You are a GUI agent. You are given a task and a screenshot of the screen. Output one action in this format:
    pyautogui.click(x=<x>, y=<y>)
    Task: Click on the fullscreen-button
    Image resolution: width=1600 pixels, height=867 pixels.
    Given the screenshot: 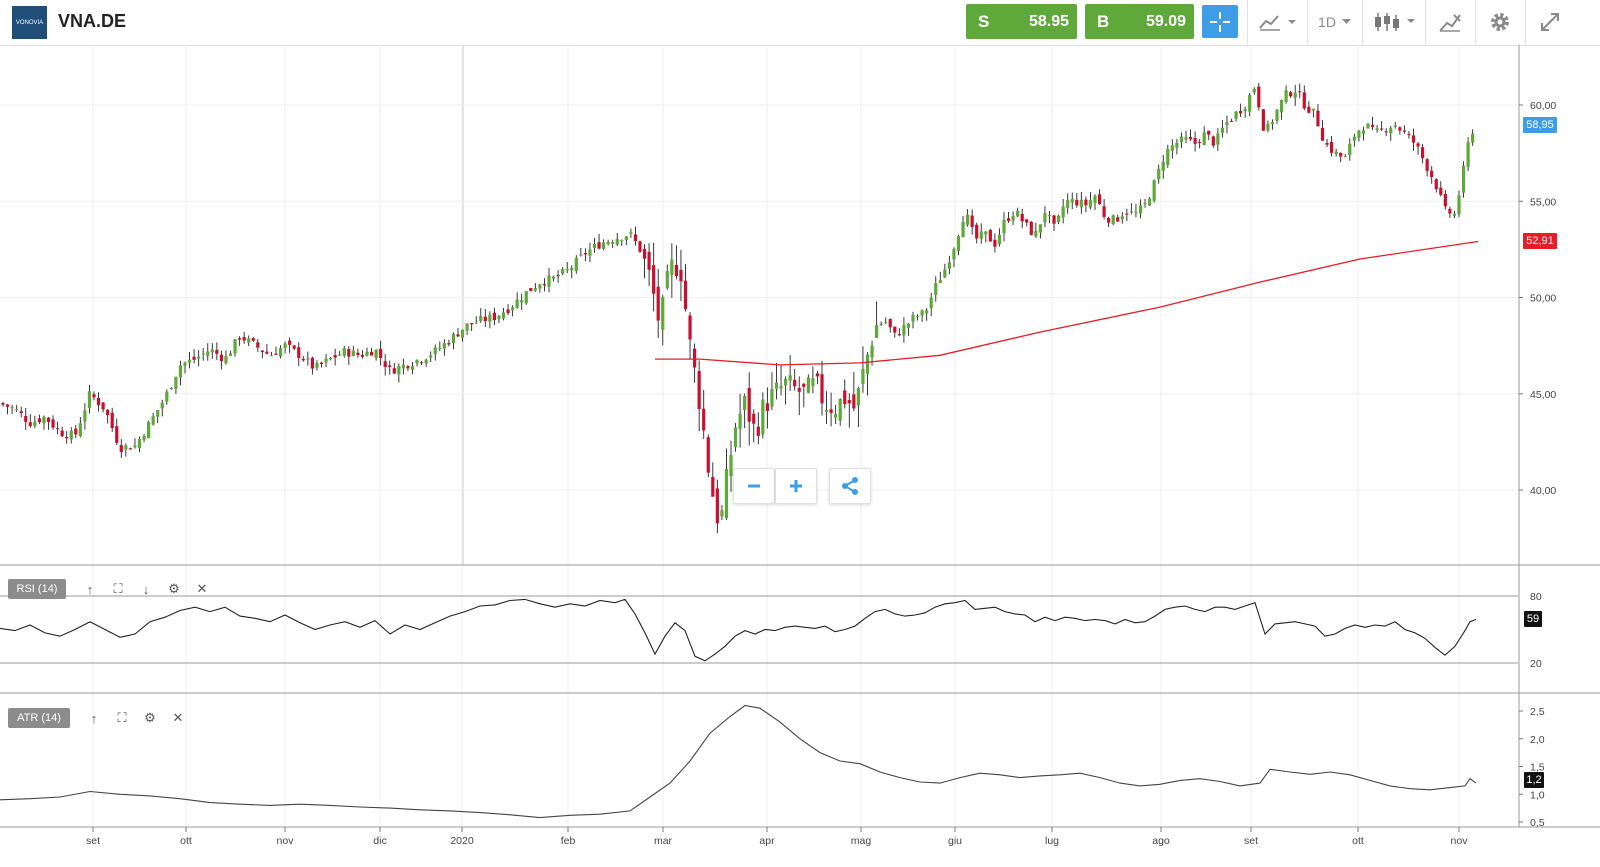 What is the action you would take?
    pyautogui.click(x=1550, y=22)
    